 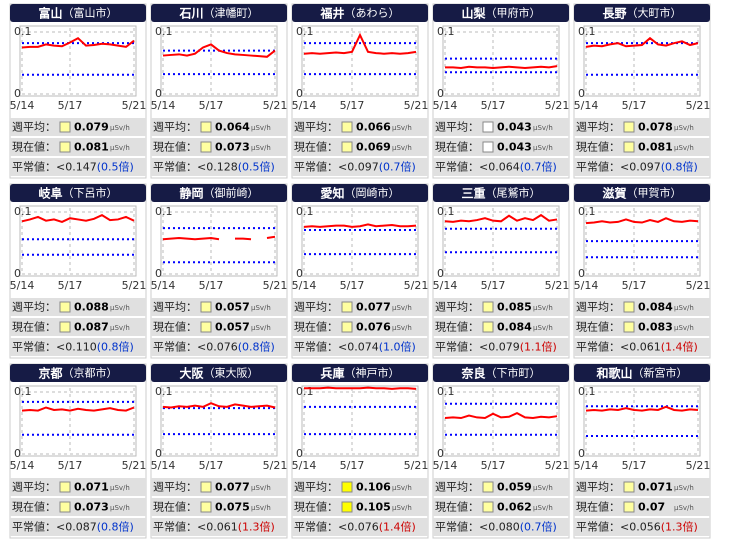 What do you see at coordinates (614, 12) in the screenshot?
I see `prefecture: 長野` at bounding box center [614, 12].